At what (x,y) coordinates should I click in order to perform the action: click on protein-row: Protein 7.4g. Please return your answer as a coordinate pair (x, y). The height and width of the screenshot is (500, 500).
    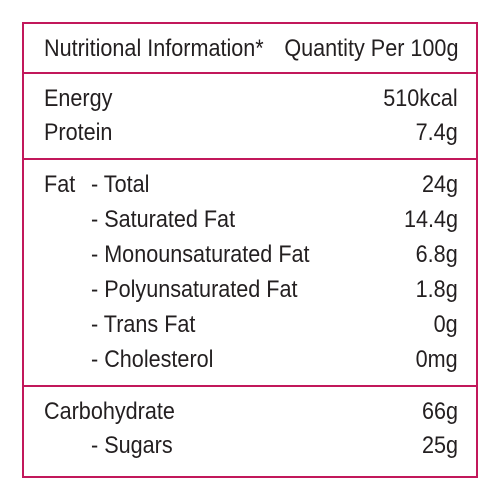
    Looking at the image, I should click on (250, 133).